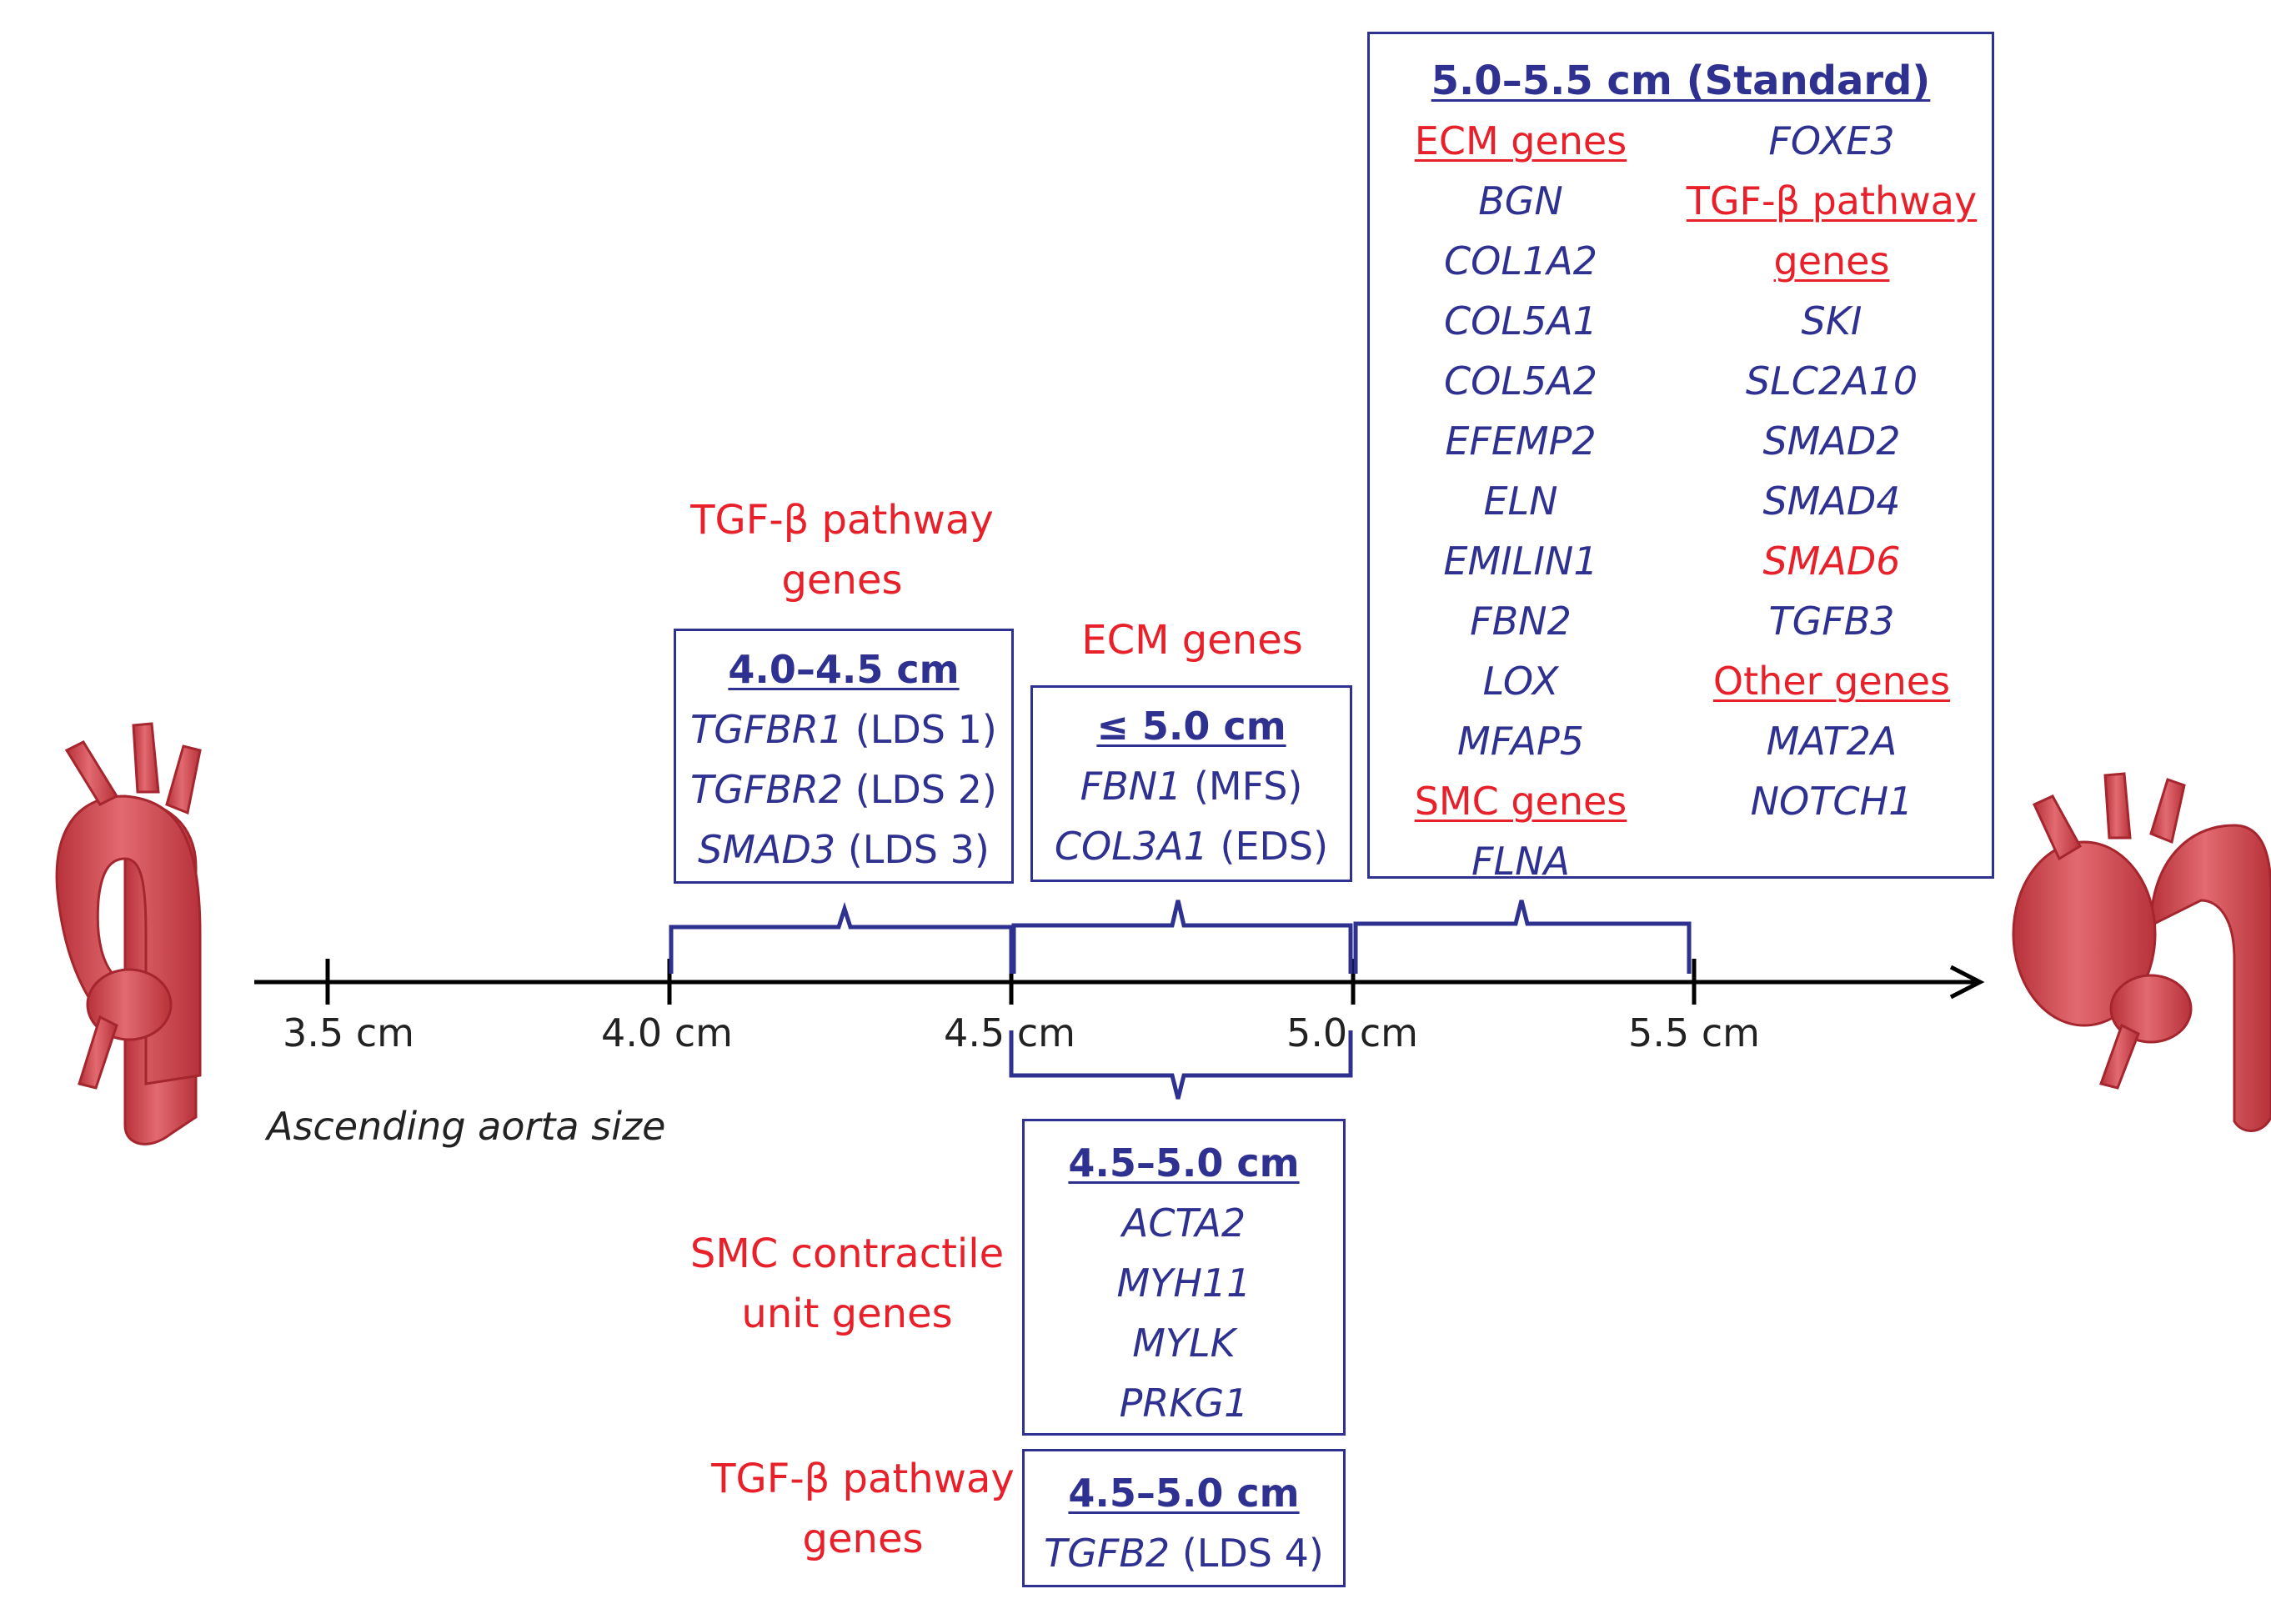 Image resolution: width=2271 pixels, height=1624 pixels. Describe the element at coordinates (128, 934) in the screenshot. I see `normal-aorta-illustration` at that location.